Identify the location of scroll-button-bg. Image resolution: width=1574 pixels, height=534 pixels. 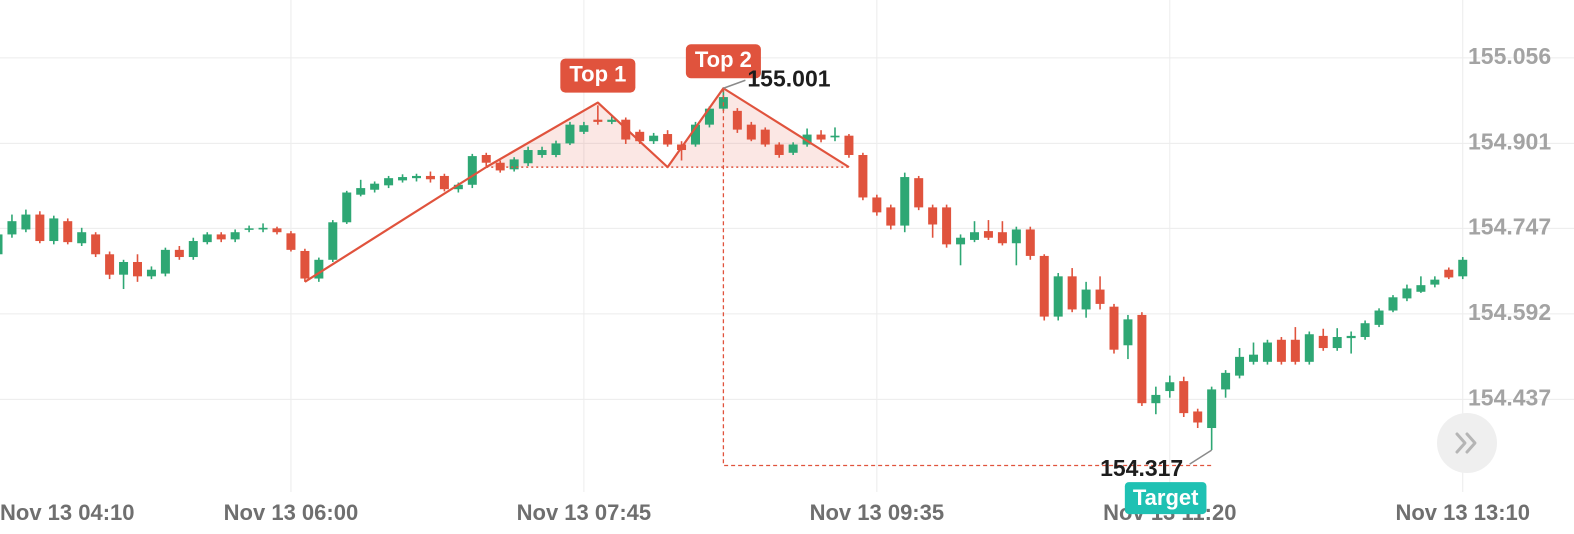
(1467, 443).